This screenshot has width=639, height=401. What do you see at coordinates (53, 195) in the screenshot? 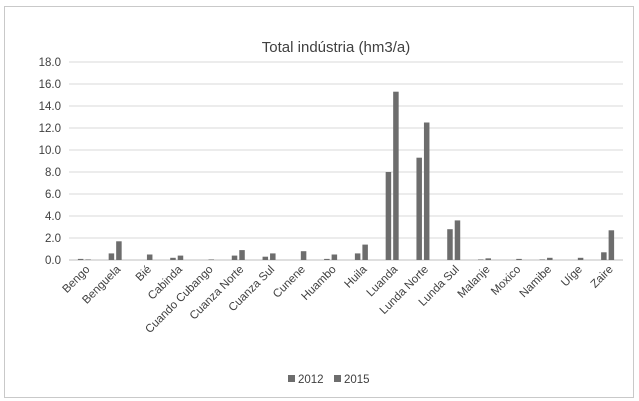
I see `y-tick-label: 6.0` at bounding box center [53, 195].